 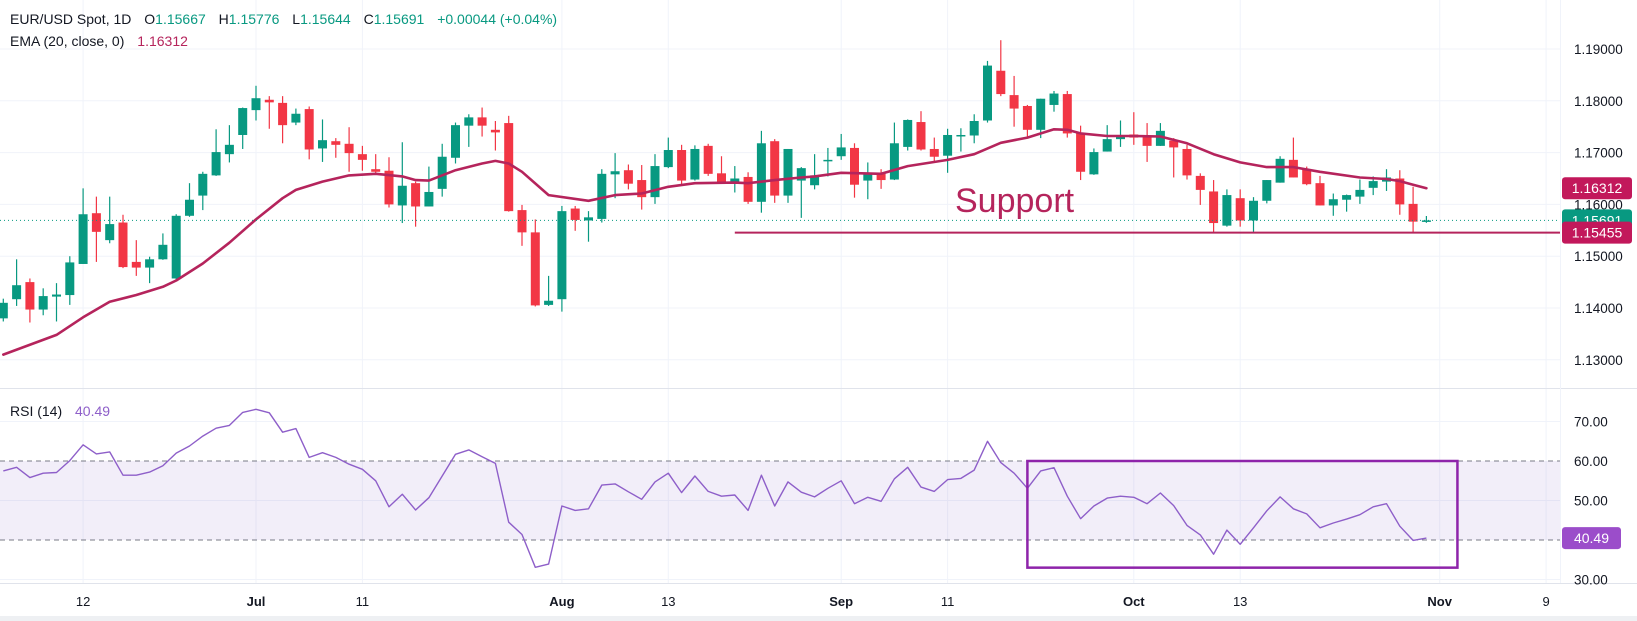 I want to click on support-label: Support, so click(x=1015, y=201).